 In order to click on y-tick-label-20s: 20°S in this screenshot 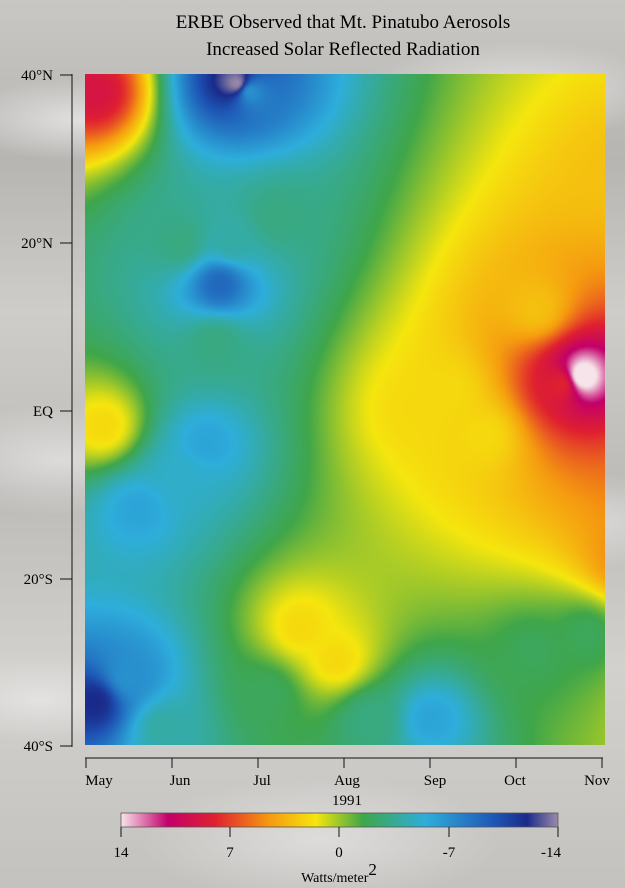, I will do `click(38, 580)`.